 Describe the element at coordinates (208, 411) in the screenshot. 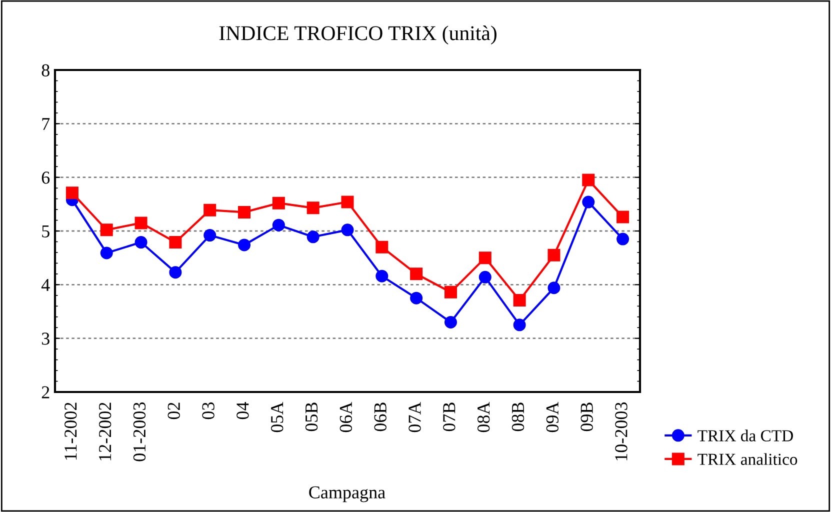

I see `x-tick-label: 03` at that location.